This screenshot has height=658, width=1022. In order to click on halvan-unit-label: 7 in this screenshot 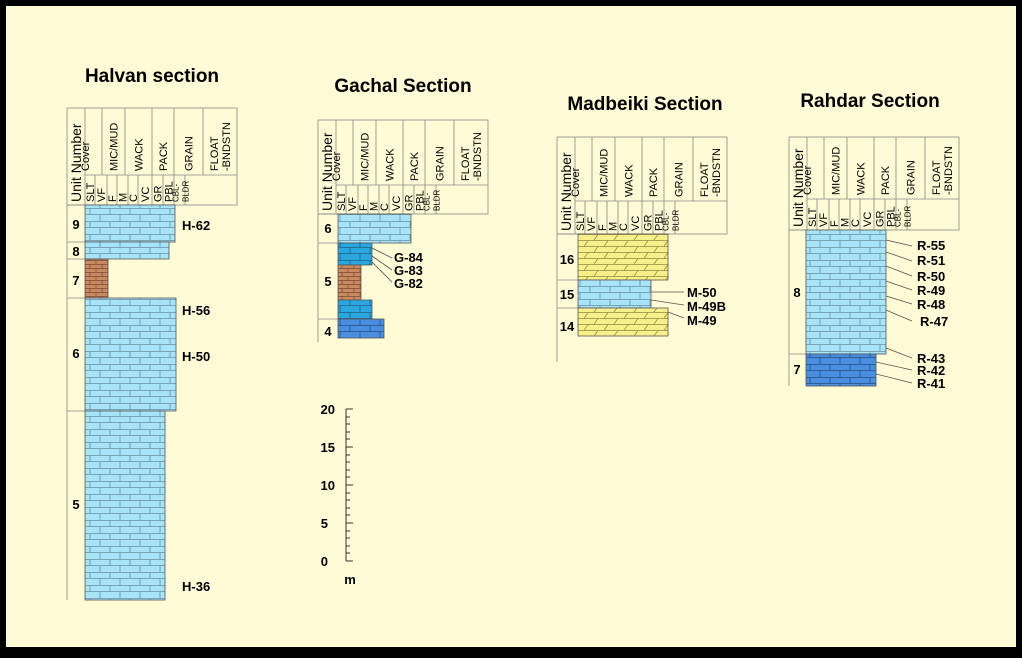, I will do `click(75, 280)`.